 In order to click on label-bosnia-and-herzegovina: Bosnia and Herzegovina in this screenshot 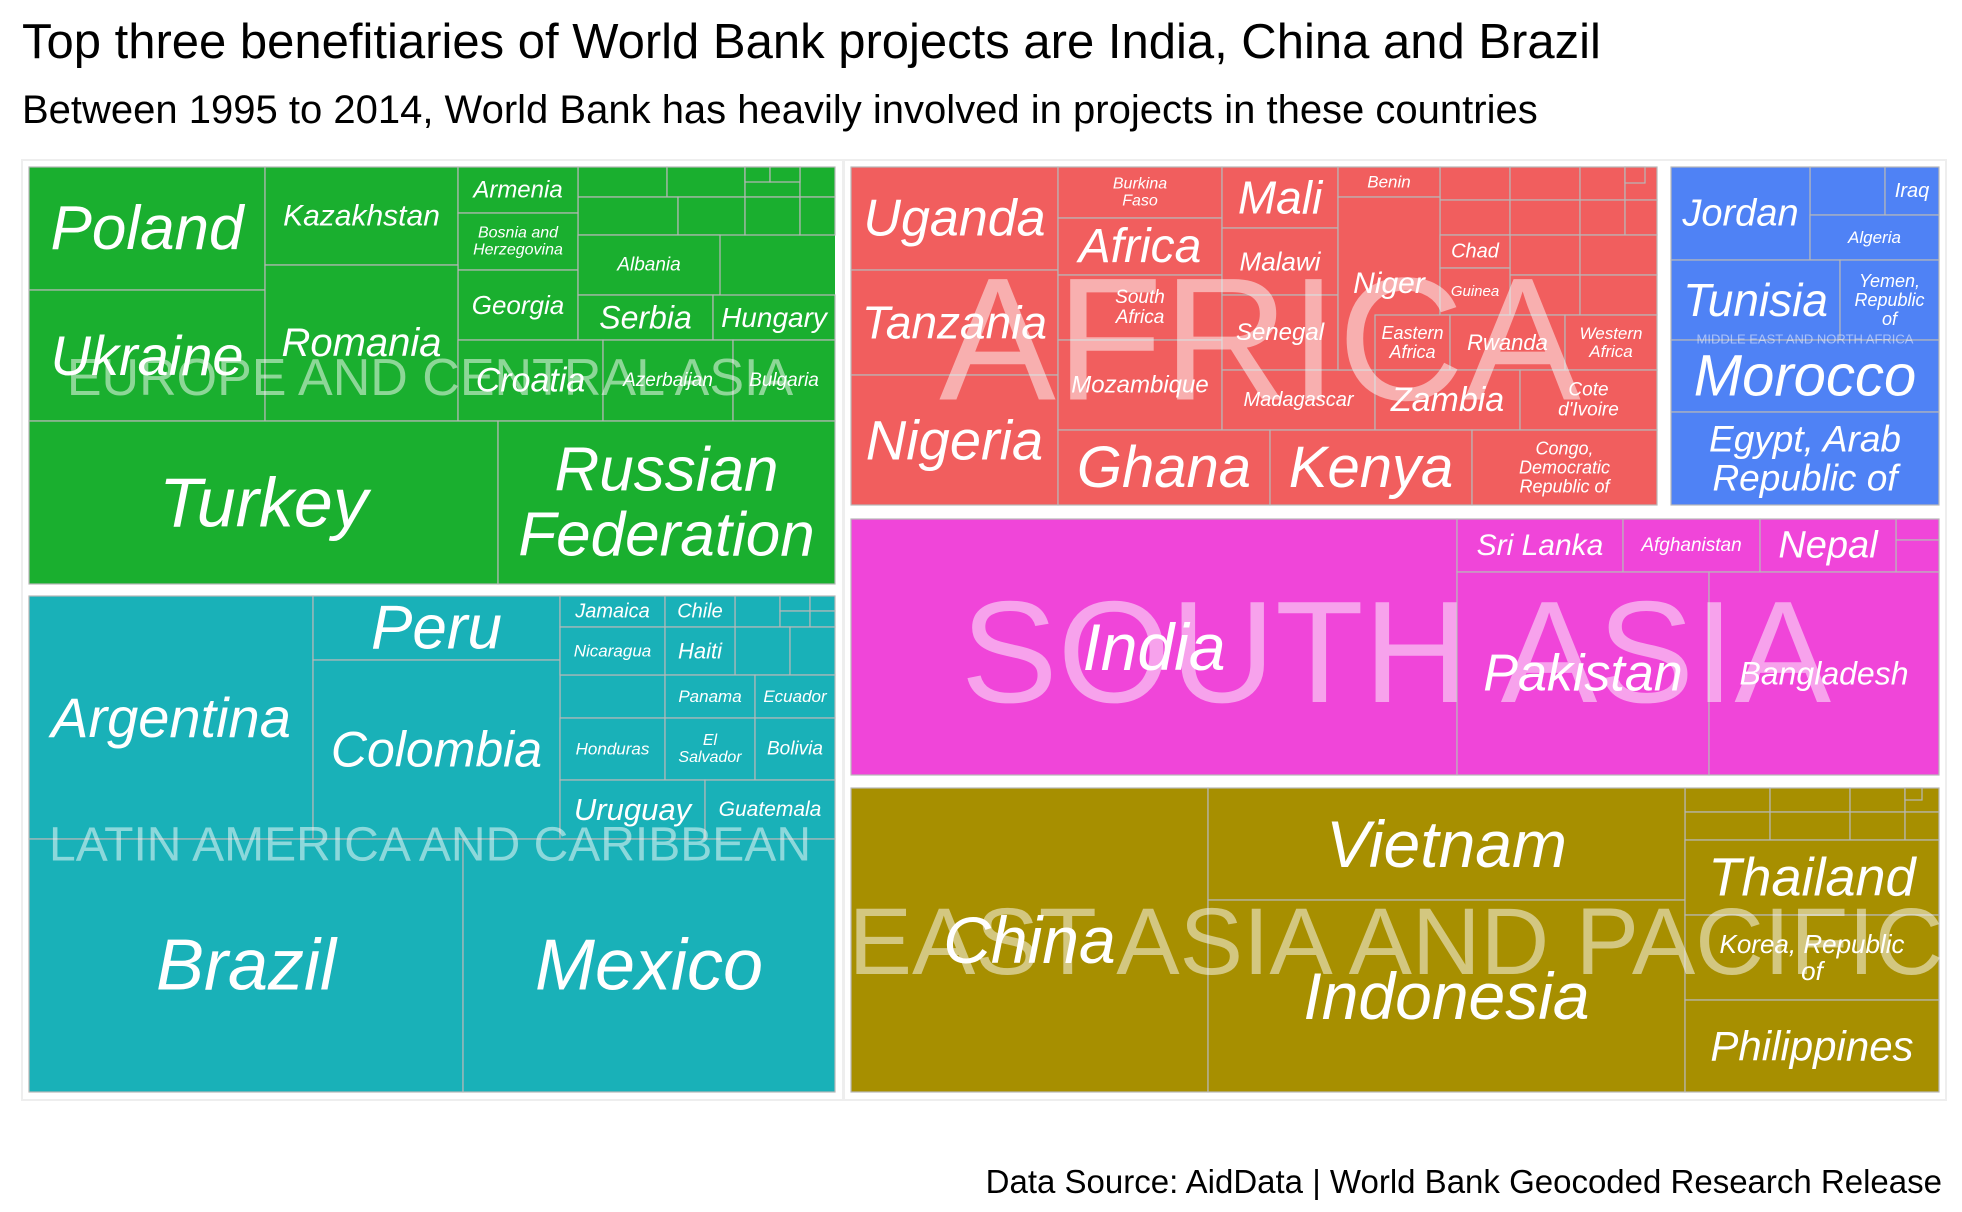, I will do `click(518, 242)`.